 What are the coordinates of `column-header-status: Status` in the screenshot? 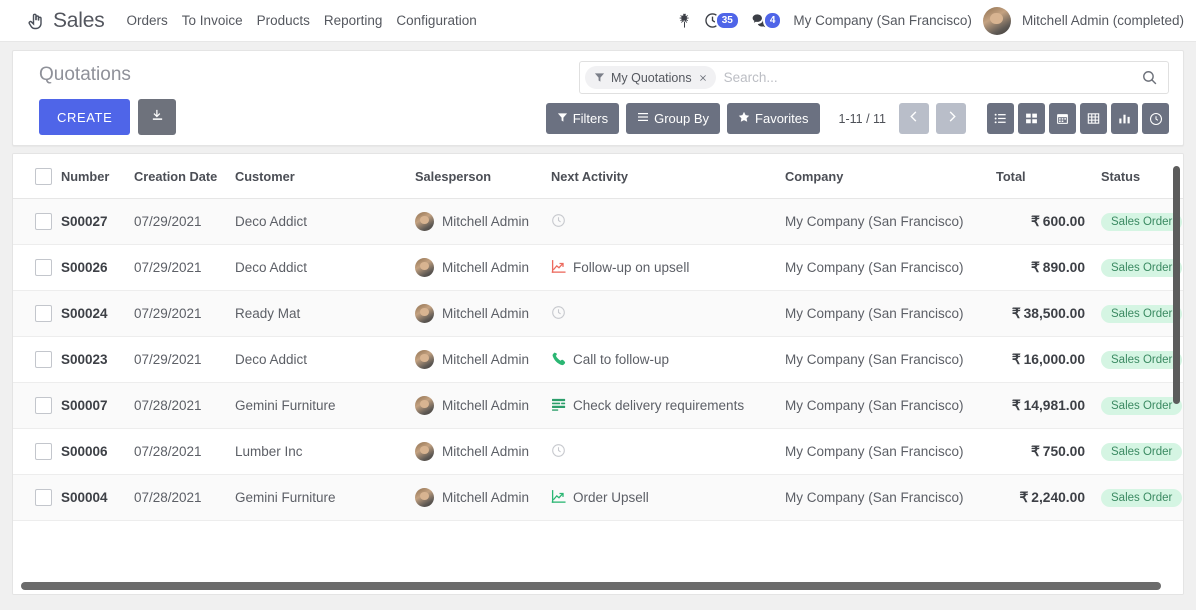 It's located at (1137, 176).